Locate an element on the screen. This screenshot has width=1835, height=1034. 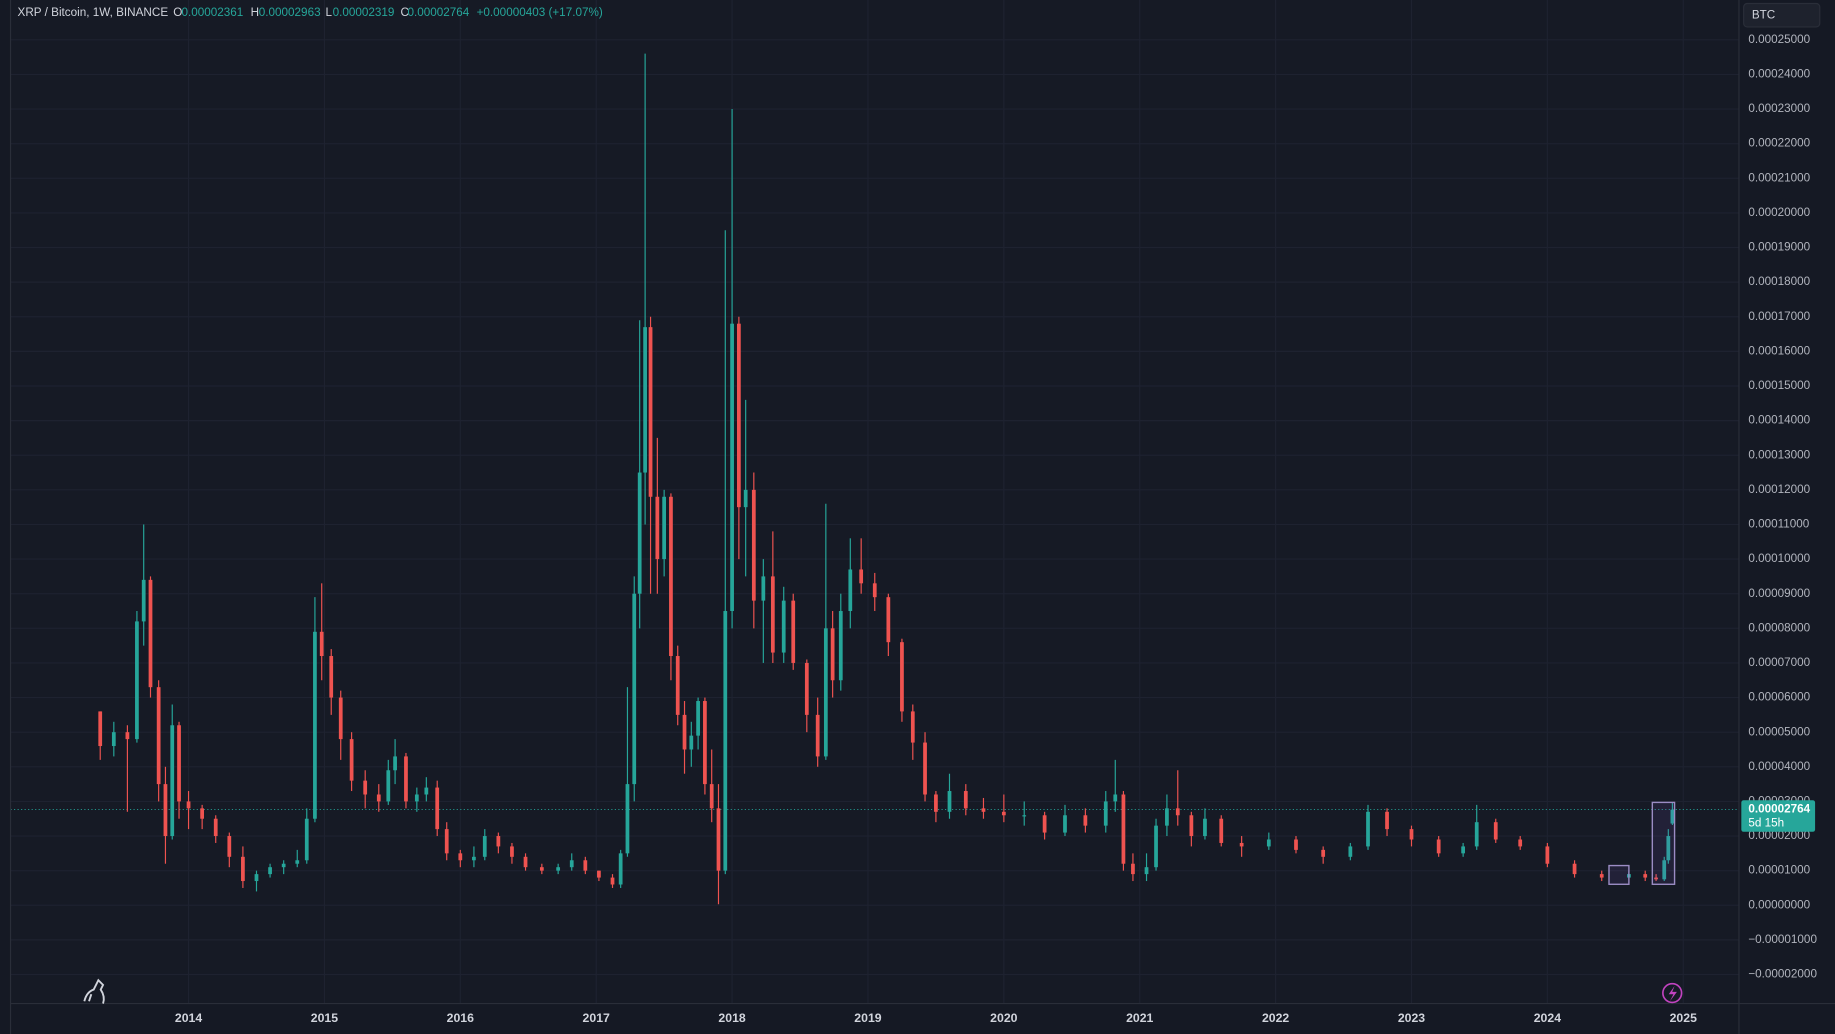
alert-icon-bolt is located at coordinates (1672, 994).